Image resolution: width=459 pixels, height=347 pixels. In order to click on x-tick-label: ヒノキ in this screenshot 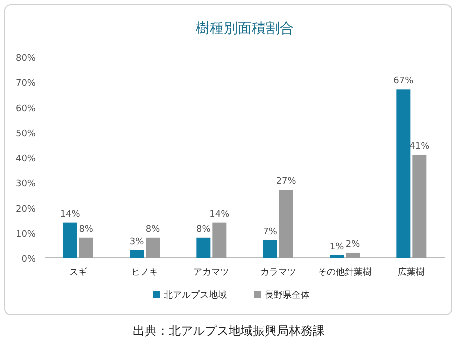, I will do `click(145, 273)`.